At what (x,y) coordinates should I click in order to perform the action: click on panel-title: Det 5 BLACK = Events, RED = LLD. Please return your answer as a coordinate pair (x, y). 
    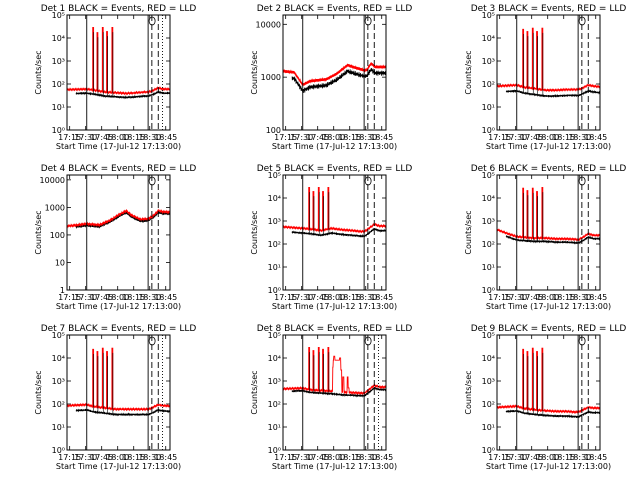
    Looking at the image, I should click on (335, 169).